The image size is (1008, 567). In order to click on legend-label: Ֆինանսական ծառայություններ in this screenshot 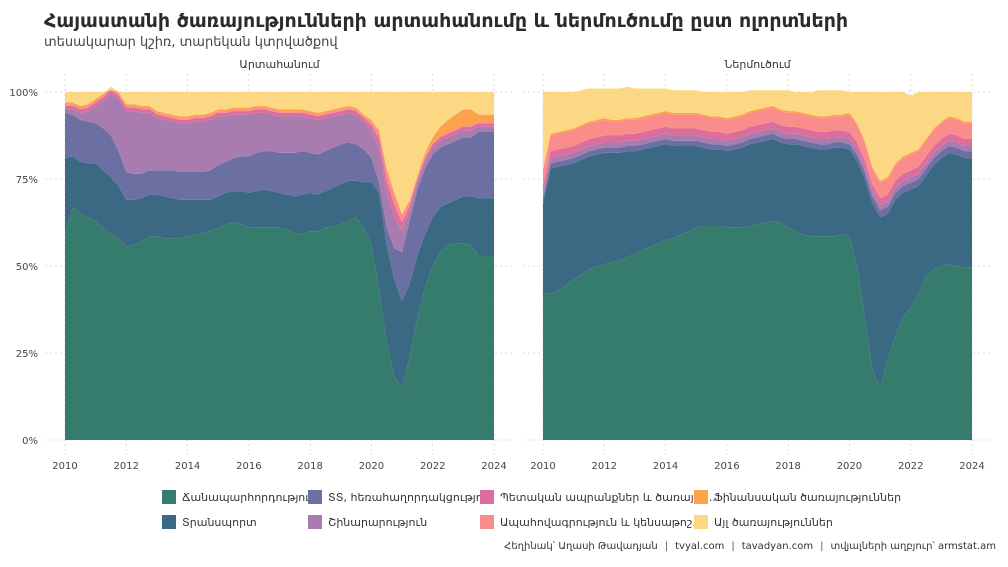, I will do `click(808, 497)`.